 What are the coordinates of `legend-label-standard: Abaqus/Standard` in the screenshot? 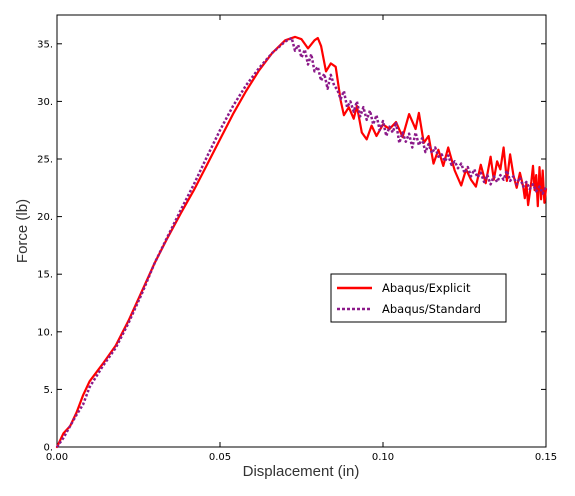 It's located at (431, 309).